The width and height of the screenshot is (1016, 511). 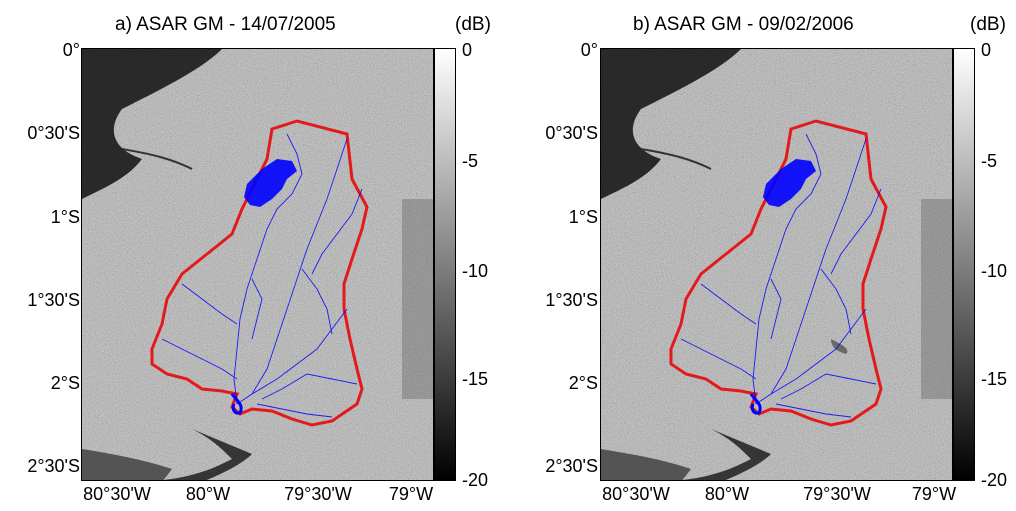 I want to click on panel-title: a) ASAR GM - 14/07/2005, so click(x=225, y=24).